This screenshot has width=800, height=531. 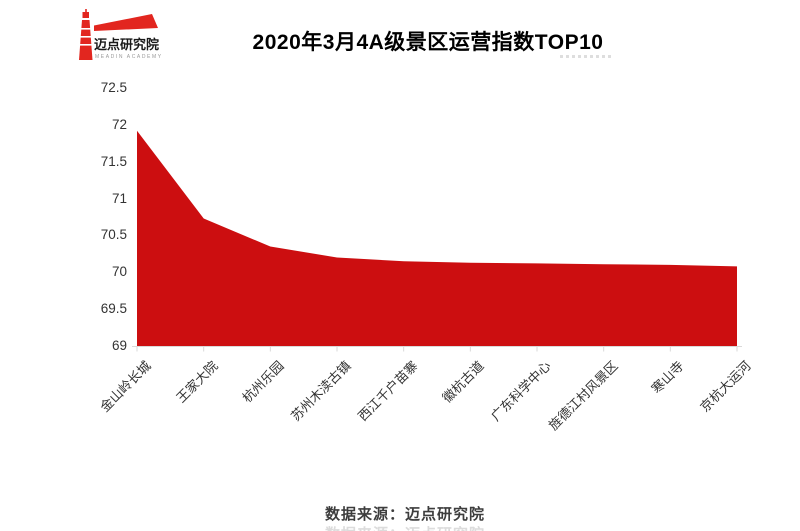 I want to click on brand-name: 迈点研究院, so click(x=127, y=44).